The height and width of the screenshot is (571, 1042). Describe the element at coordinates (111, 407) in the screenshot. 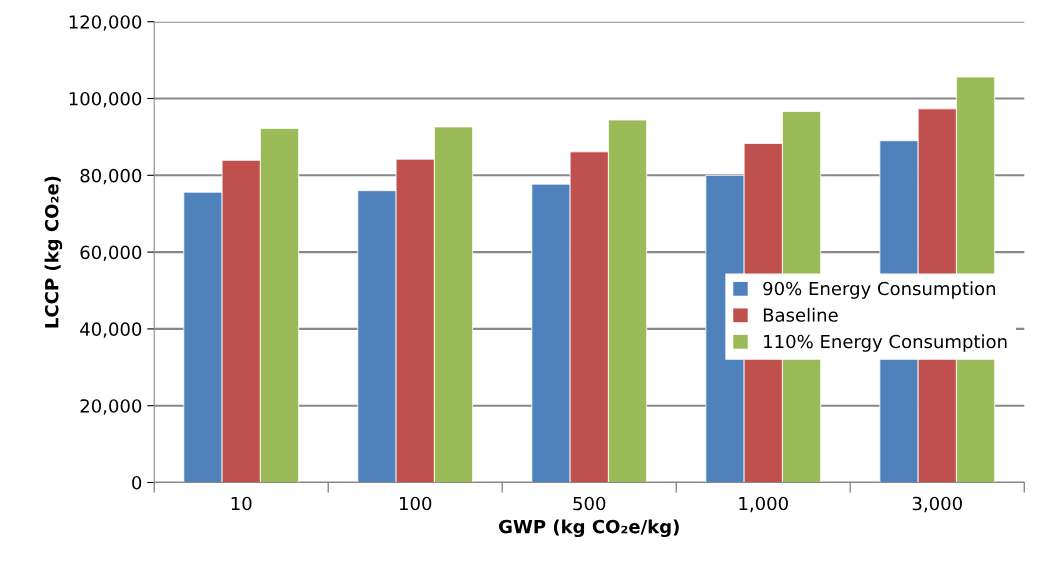

I see `y-tick-label: 20,000` at that location.